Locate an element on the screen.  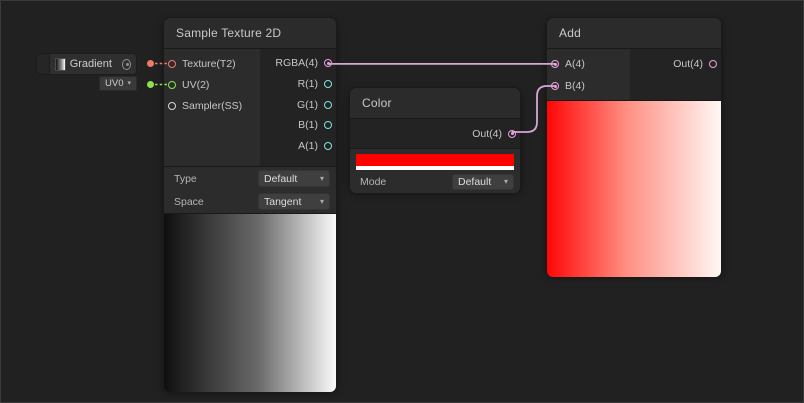
port-b1 is located at coordinates (328, 125).